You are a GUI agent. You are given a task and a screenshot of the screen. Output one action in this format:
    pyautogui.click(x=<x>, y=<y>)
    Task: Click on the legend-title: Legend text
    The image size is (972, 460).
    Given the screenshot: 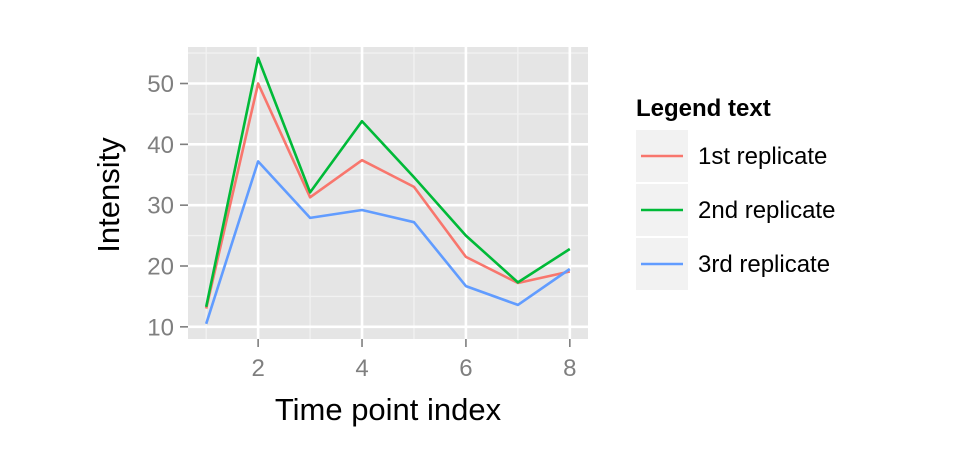 What is the action you would take?
    pyautogui.click(x=703, y=108)
    